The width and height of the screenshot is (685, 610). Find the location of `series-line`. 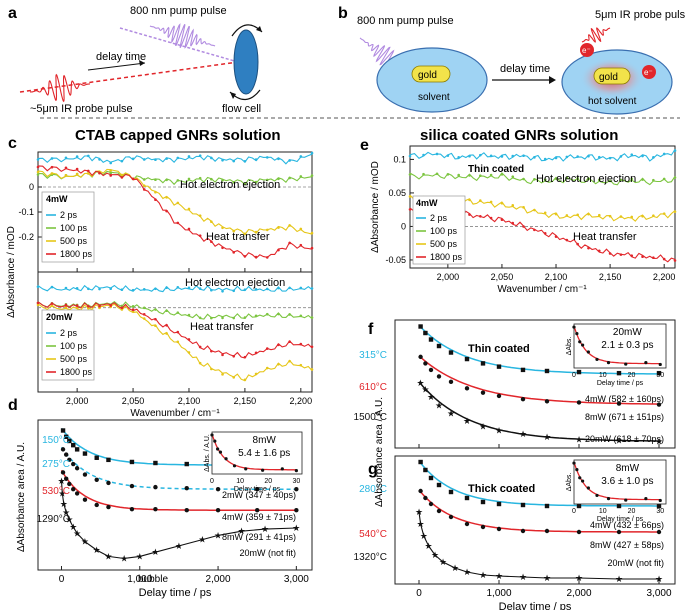

series-line is located at coordinates (542, 155).